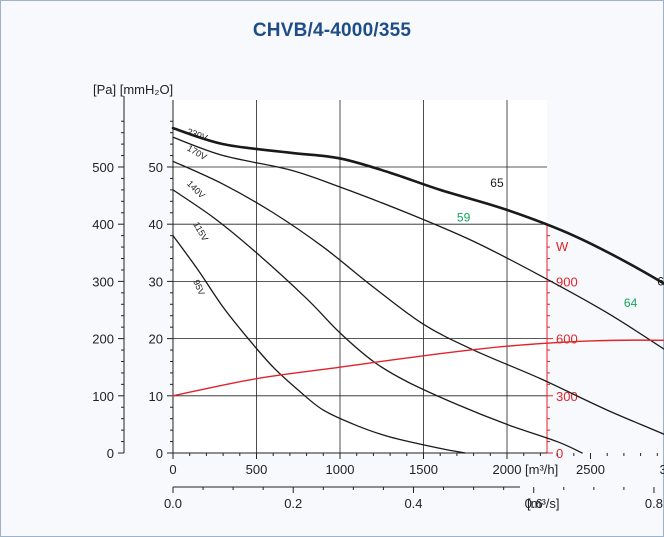 This screenshot has width=664, height=537. What do you see at coordinates (543, 503) in the screenshot?
I see `x-unit-label-m3s: [m³/s]` at bounding box center [543, 503].